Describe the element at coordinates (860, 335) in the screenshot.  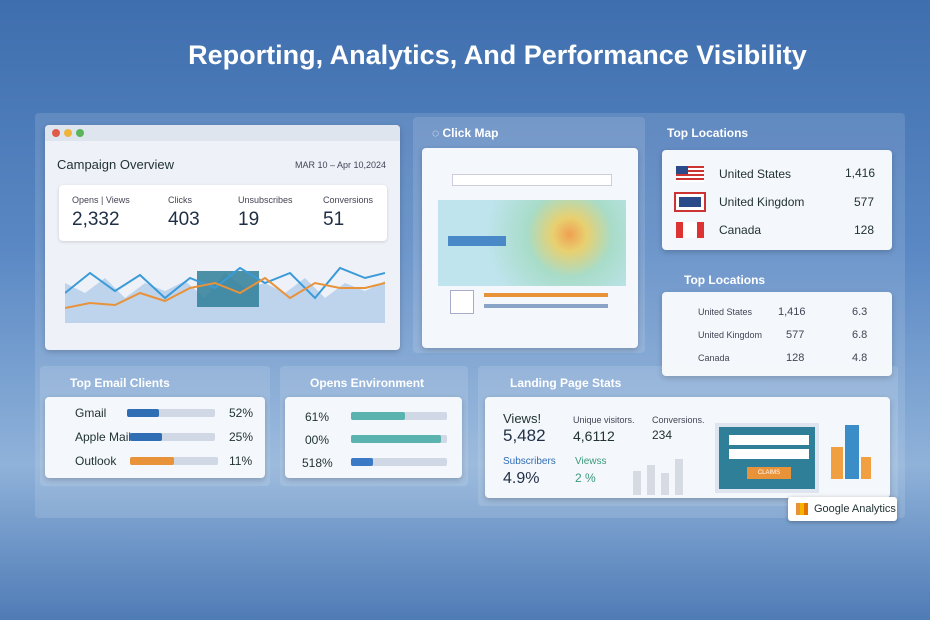
I see `change: 6.8` at that location.